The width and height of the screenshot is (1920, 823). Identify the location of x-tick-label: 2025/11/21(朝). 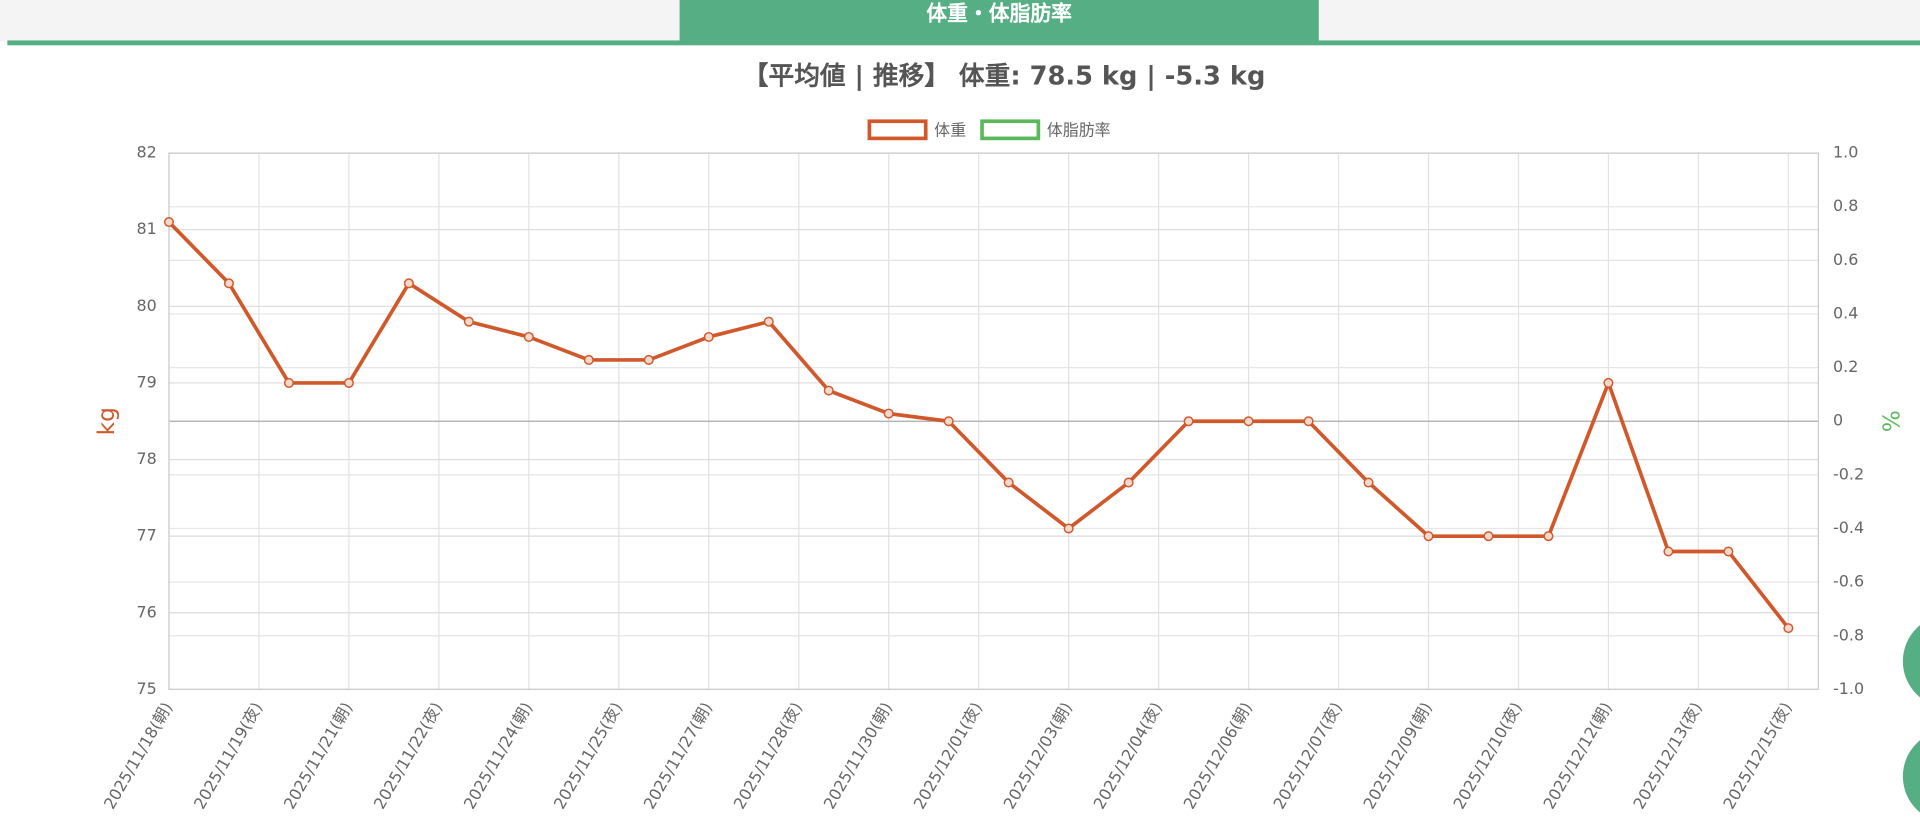
(318, 755).